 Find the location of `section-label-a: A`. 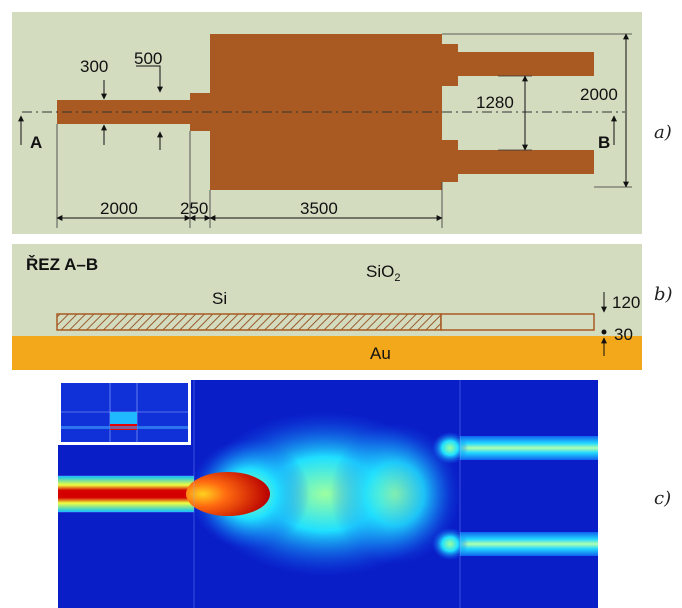

section-label-a: A is located at coordinates (36, 142).